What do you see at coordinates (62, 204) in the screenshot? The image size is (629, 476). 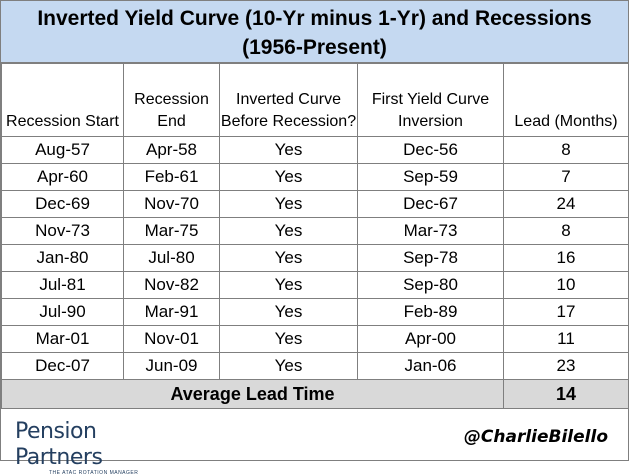 I see `cell-recession-start: Dec-69` at bounding box center [62, 204].